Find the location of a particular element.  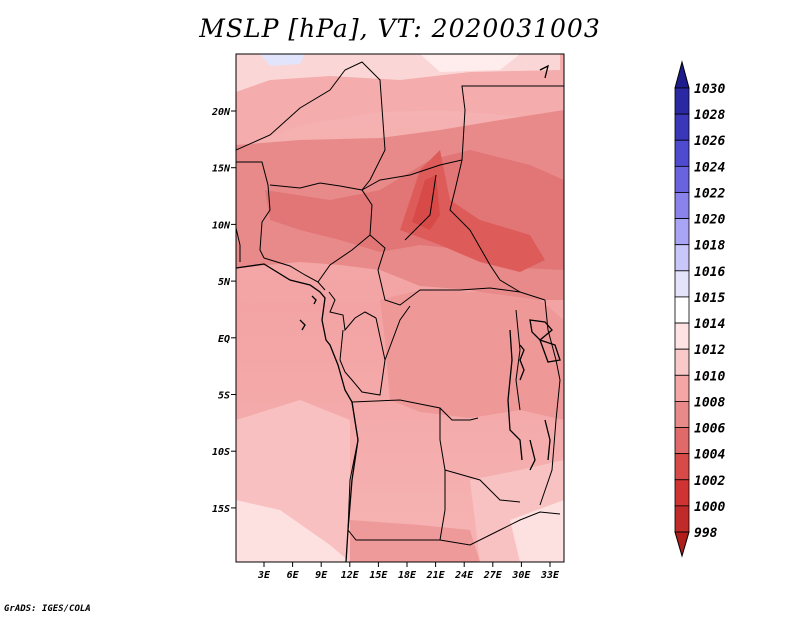

lon-tick-label: 3E is located at coordinates (264, 575).